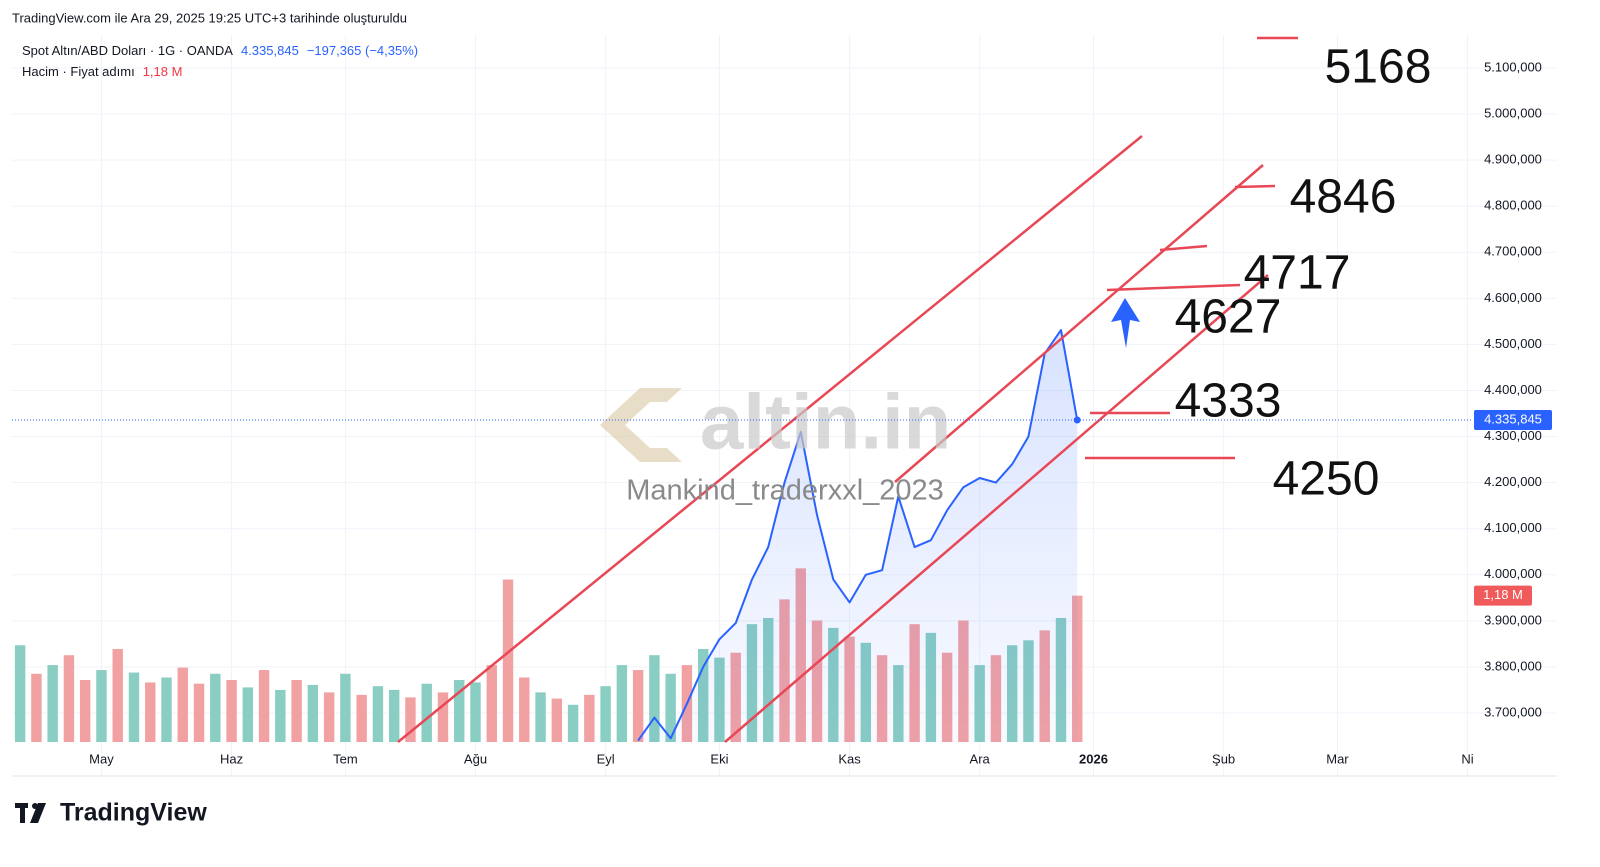  Describe the element at coordinates (1513, 66) in the screenshot. I see `y-tick-label: 5.100,000` at that location.